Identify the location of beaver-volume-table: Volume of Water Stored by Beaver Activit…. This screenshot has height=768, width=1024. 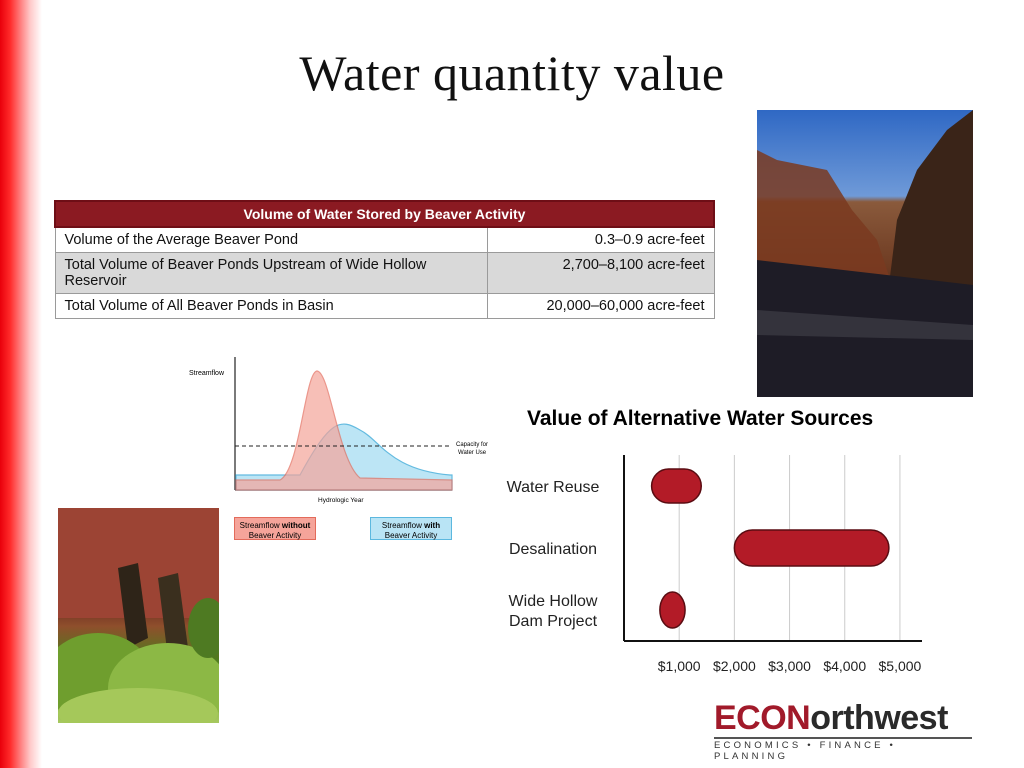
(384, 259).